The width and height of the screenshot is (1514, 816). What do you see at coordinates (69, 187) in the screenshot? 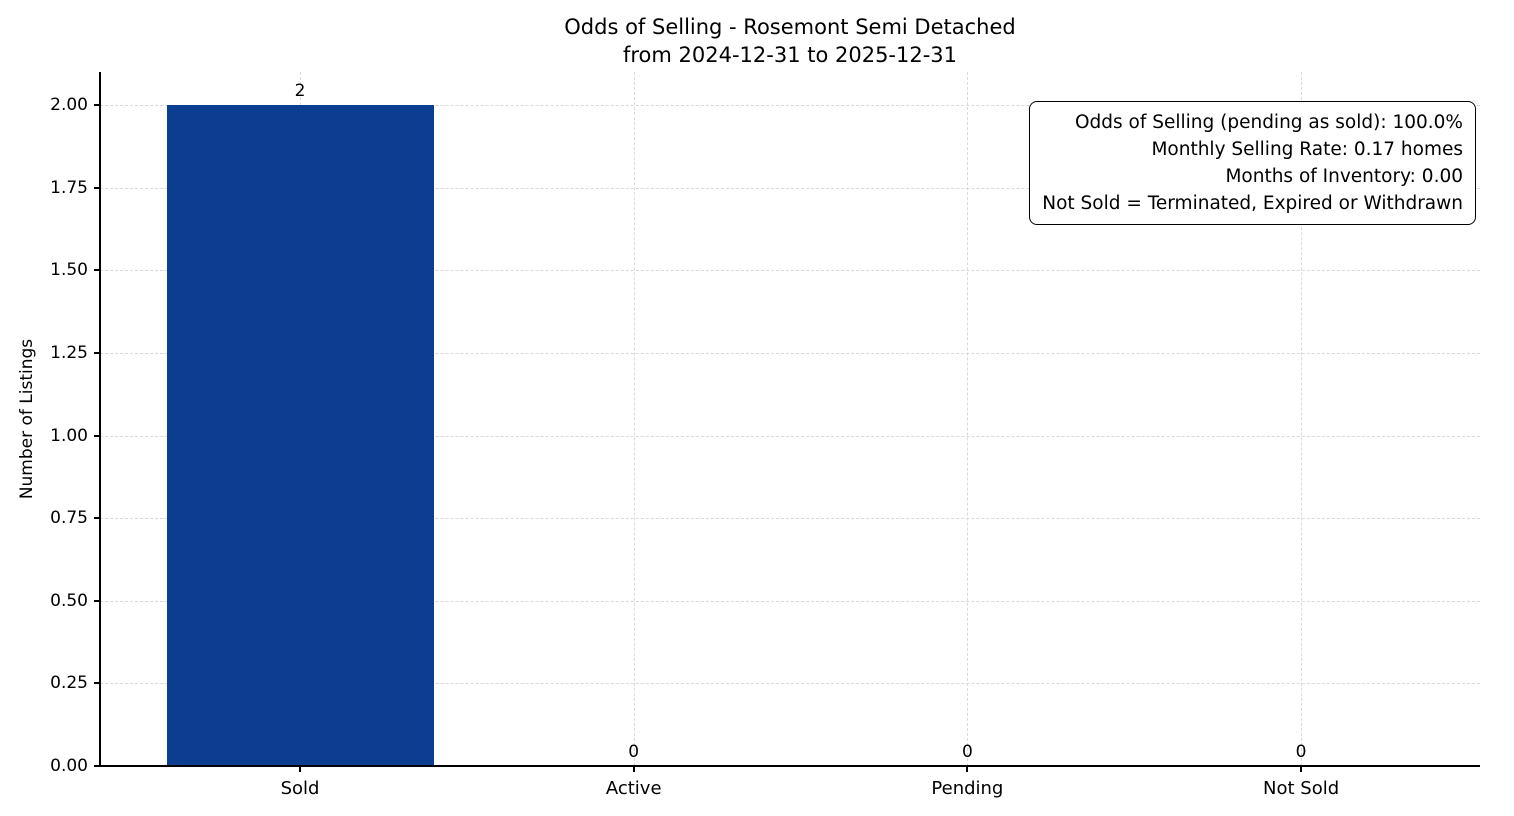
I see `y-tick-label: 1.75` at bounding box center [69, 187].